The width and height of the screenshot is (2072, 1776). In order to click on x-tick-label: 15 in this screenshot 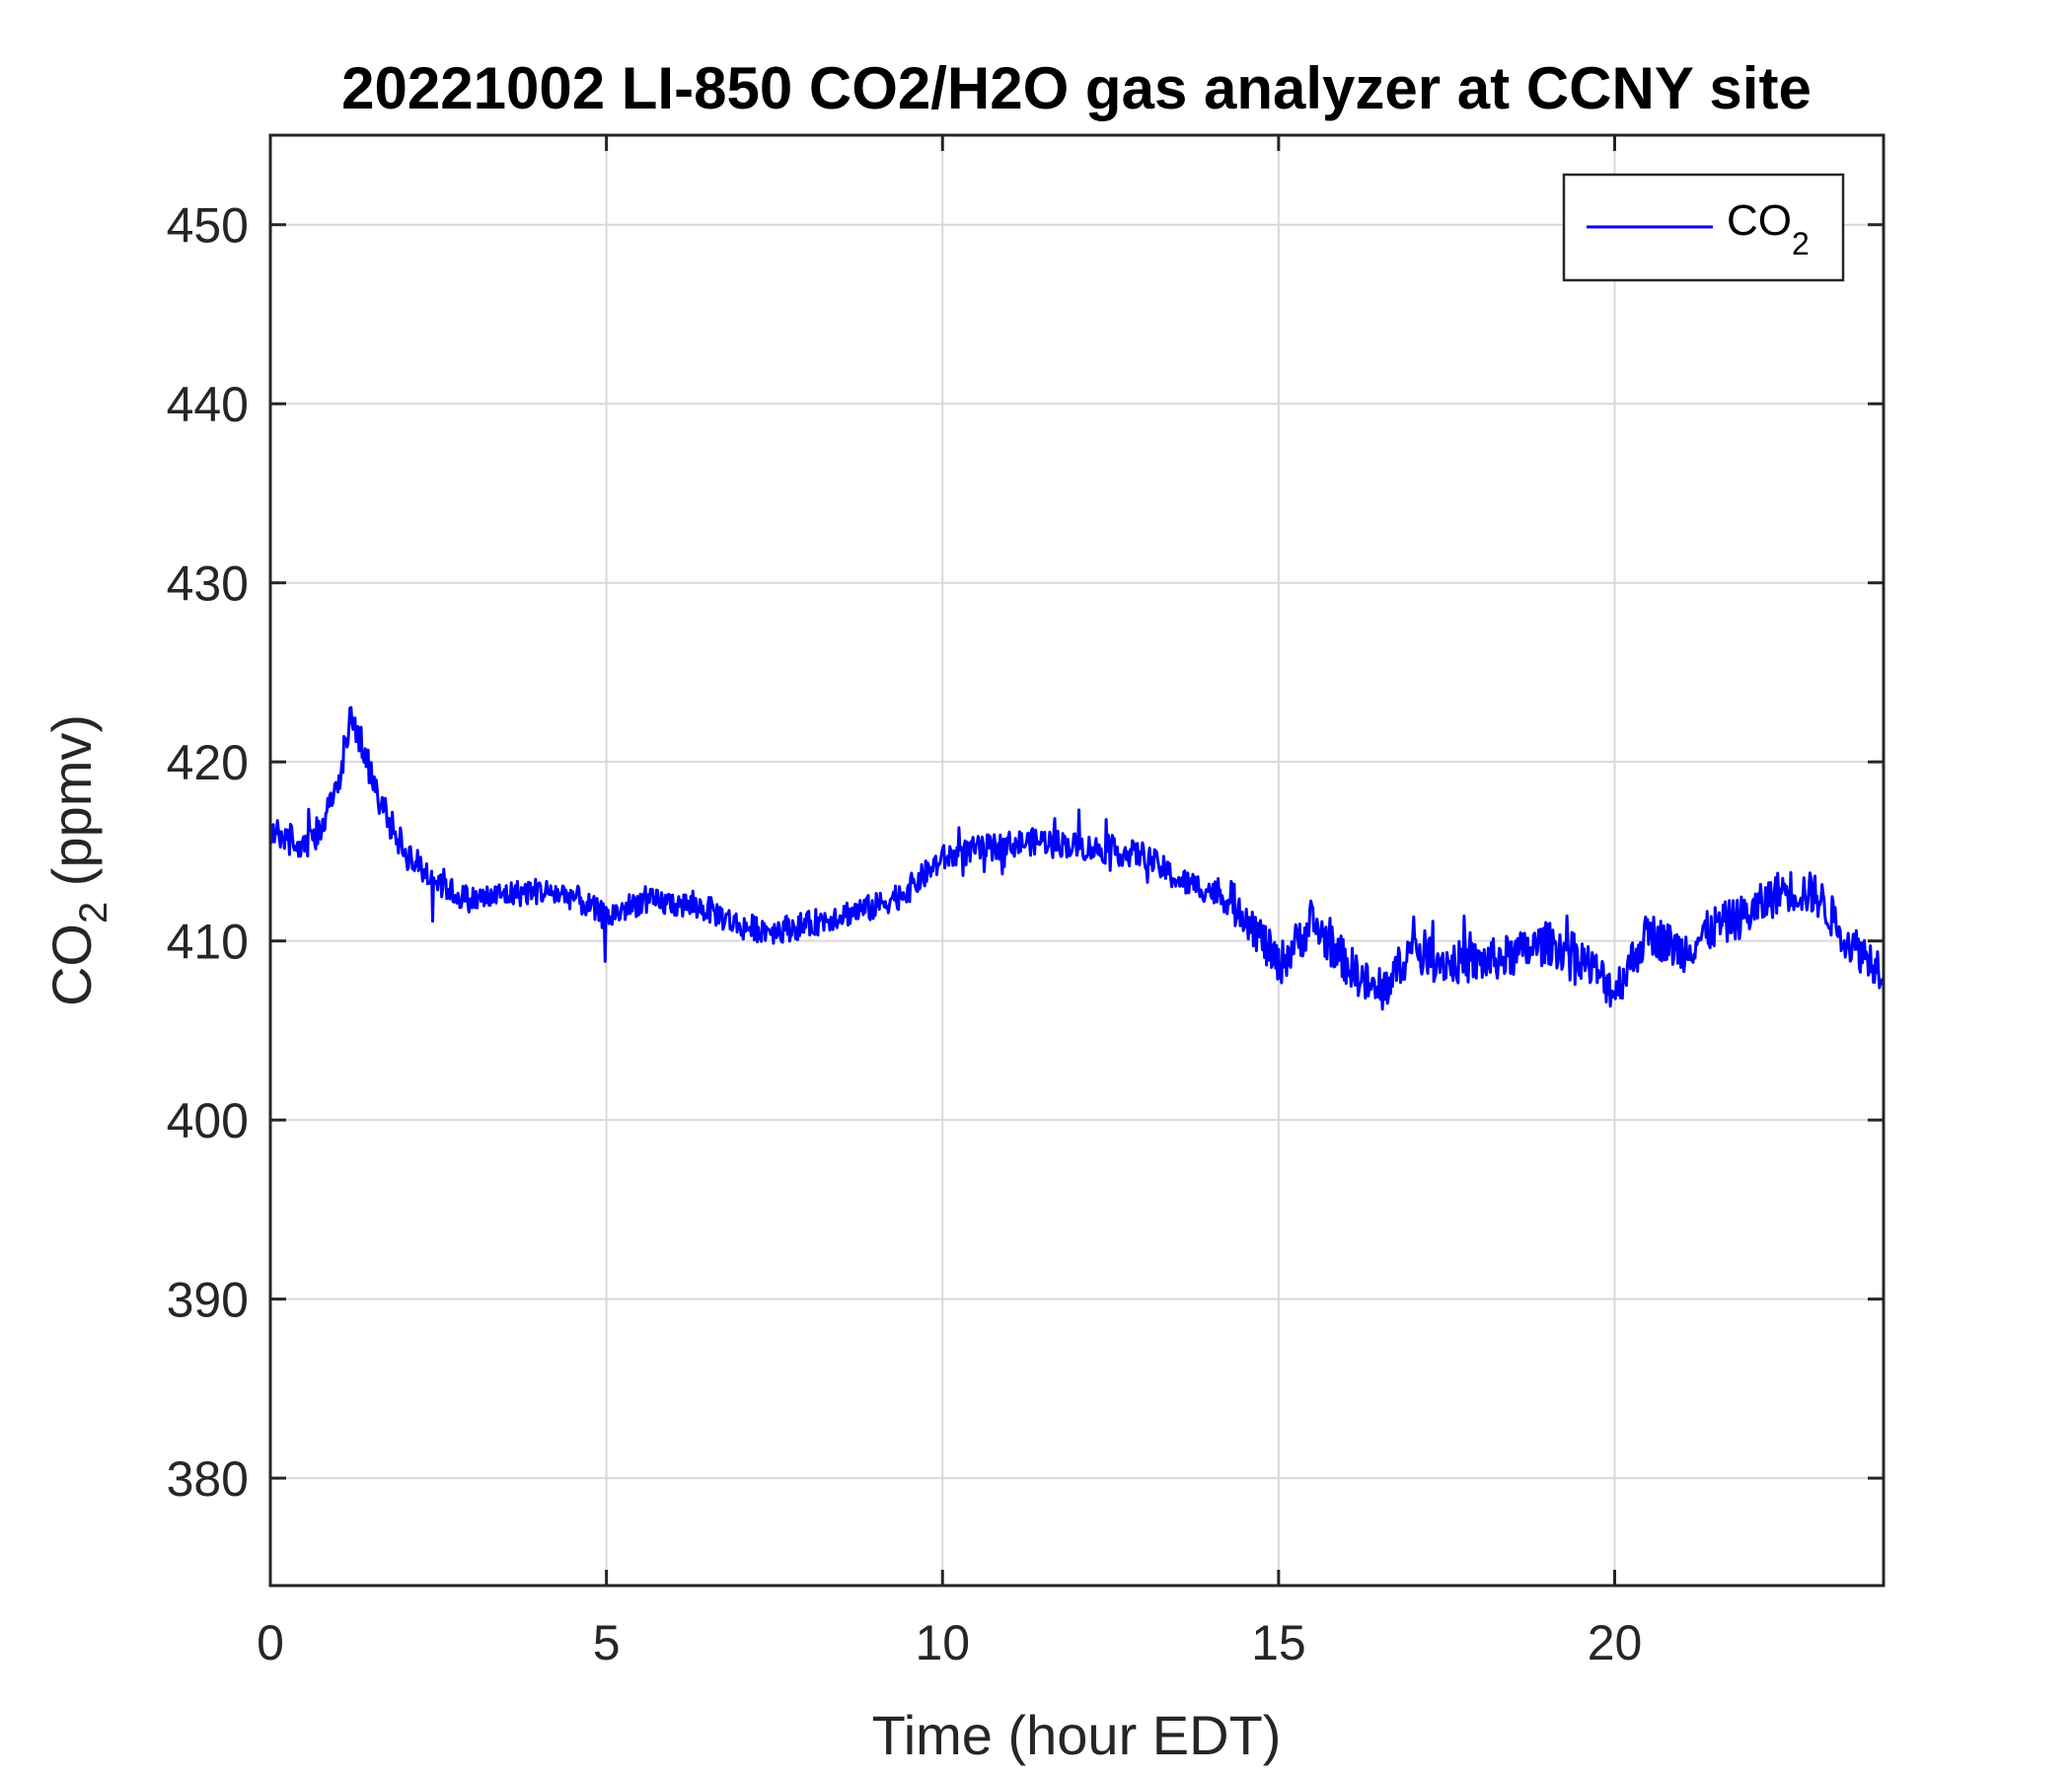, I will do `click(1278, 1643)`.